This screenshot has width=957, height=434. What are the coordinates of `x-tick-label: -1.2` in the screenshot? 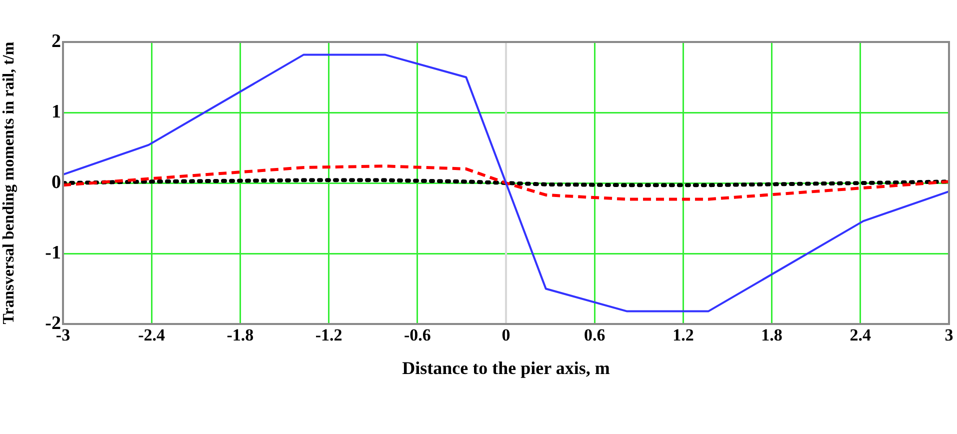 It's located at (328, 335).